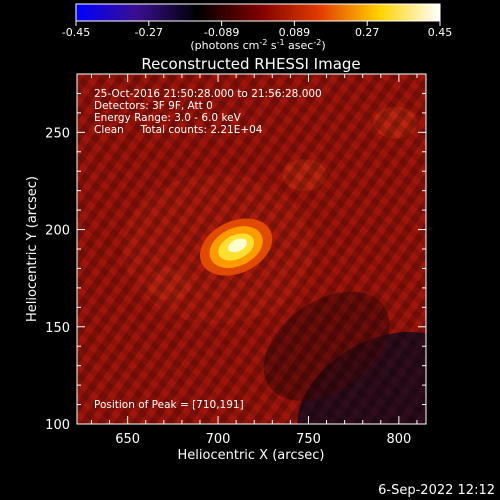 This screenshot has width=500, height=500. What do you see at coordinates (169, 405) in the screenshot?
I see `peak-position-label: Position of Peak = [710,191]` at bounding box center [169, 405].